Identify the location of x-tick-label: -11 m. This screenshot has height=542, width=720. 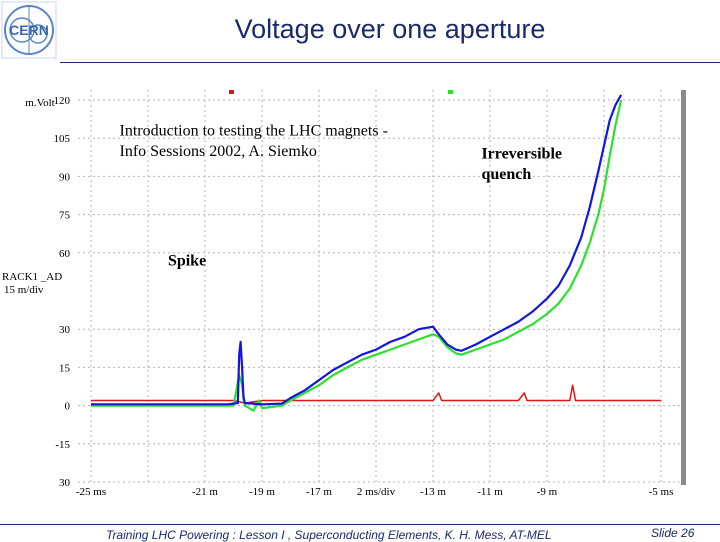
(490, 492).